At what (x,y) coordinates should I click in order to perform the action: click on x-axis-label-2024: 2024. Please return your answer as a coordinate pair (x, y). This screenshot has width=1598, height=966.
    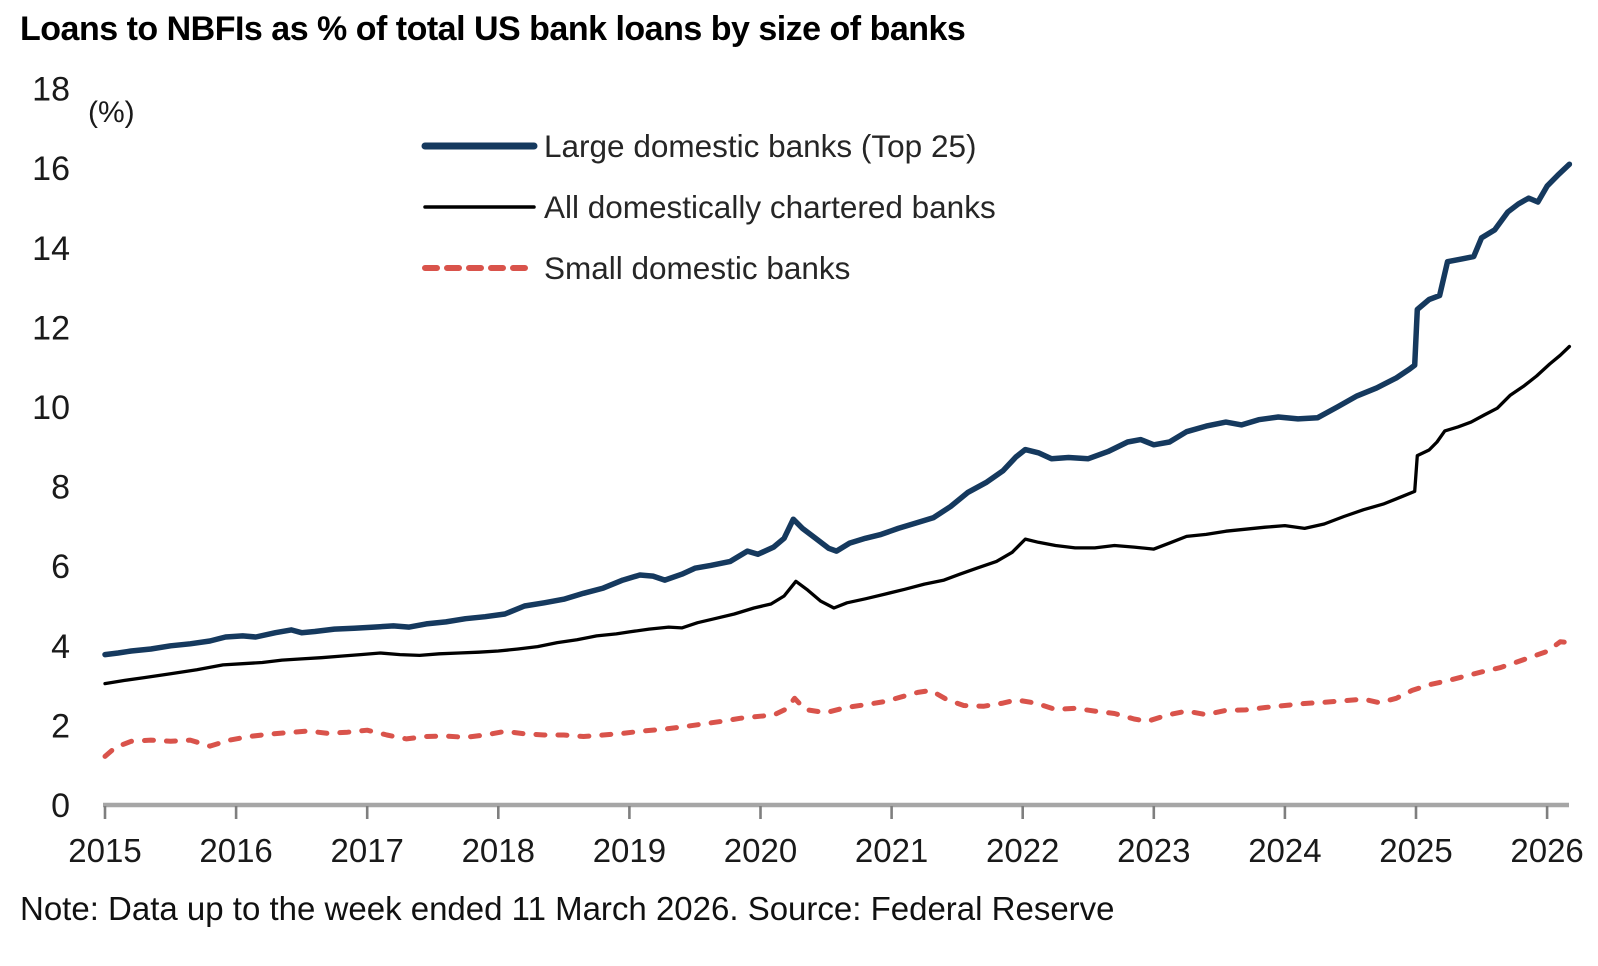
    Looking at the image, I should click on (1284, 850).